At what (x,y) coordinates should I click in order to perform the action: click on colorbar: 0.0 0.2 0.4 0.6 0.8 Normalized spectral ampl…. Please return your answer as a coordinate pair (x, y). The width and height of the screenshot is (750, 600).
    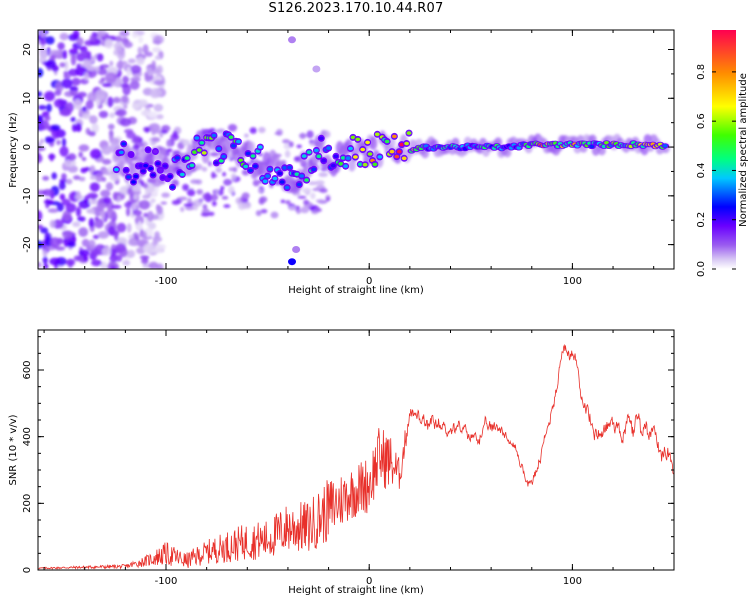
    Looking at the image, I should click on (722, 153).